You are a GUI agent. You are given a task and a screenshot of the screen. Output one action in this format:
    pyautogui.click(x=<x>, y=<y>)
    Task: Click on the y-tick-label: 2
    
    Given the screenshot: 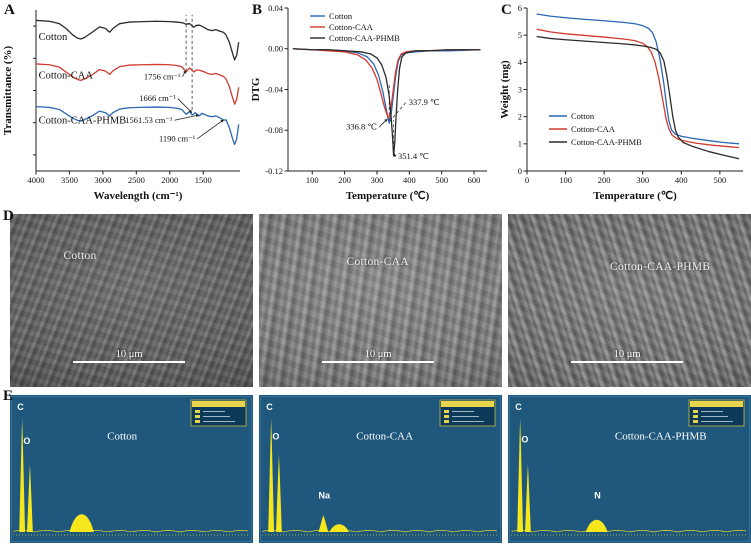 What is the action you would take?
    pyautogui.click(x=520, y=116)
    